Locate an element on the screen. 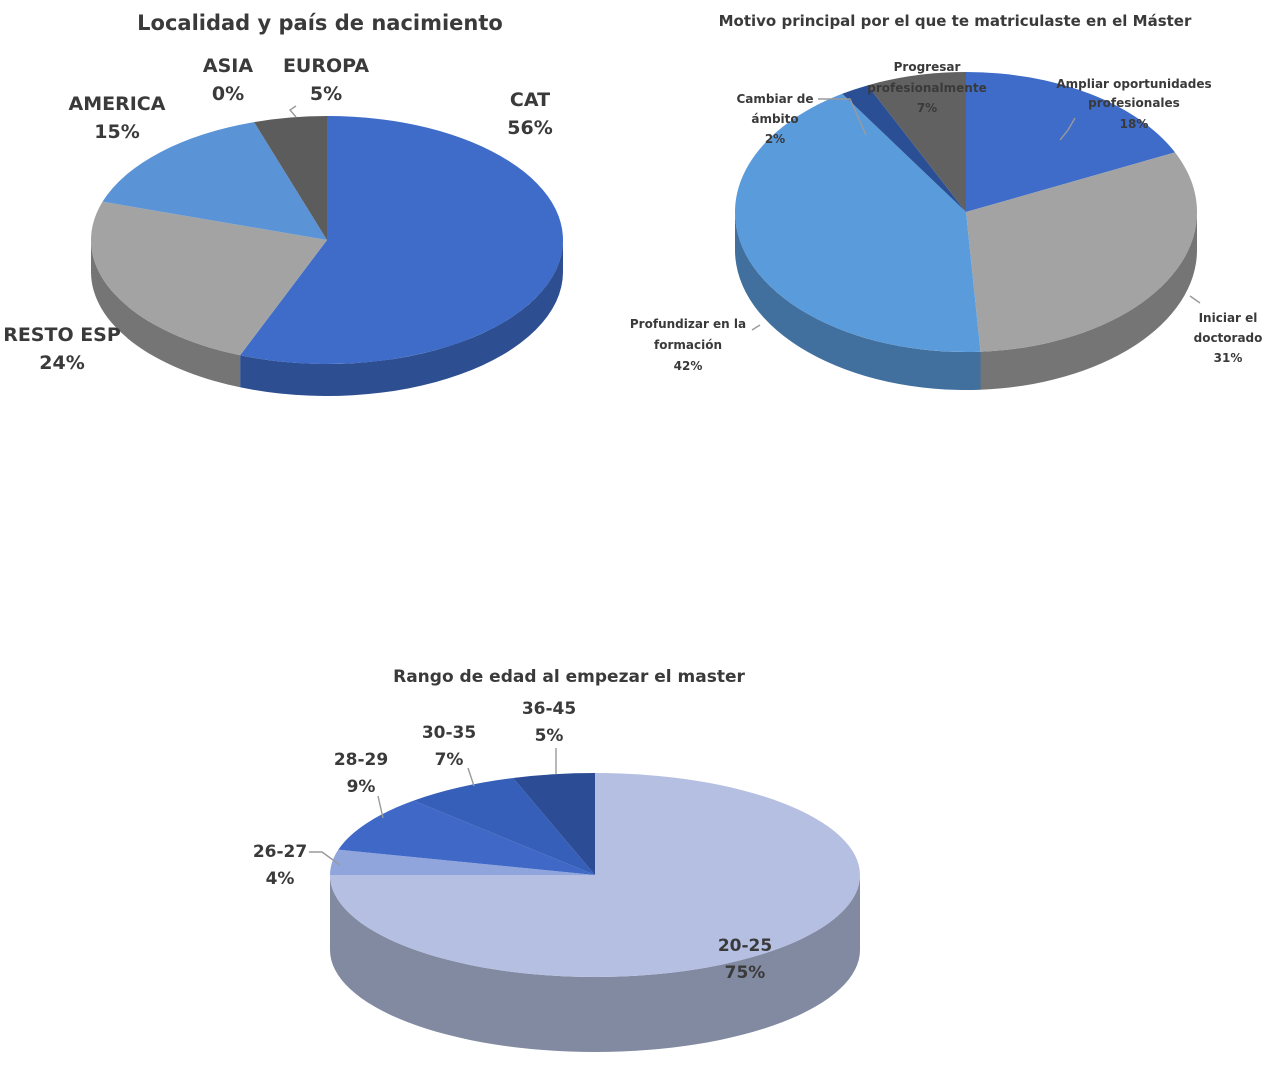 This screenshot has height=1084, width=1283. data-label: Cambiar de ámbito 2% is located at coordinates (774, 119).